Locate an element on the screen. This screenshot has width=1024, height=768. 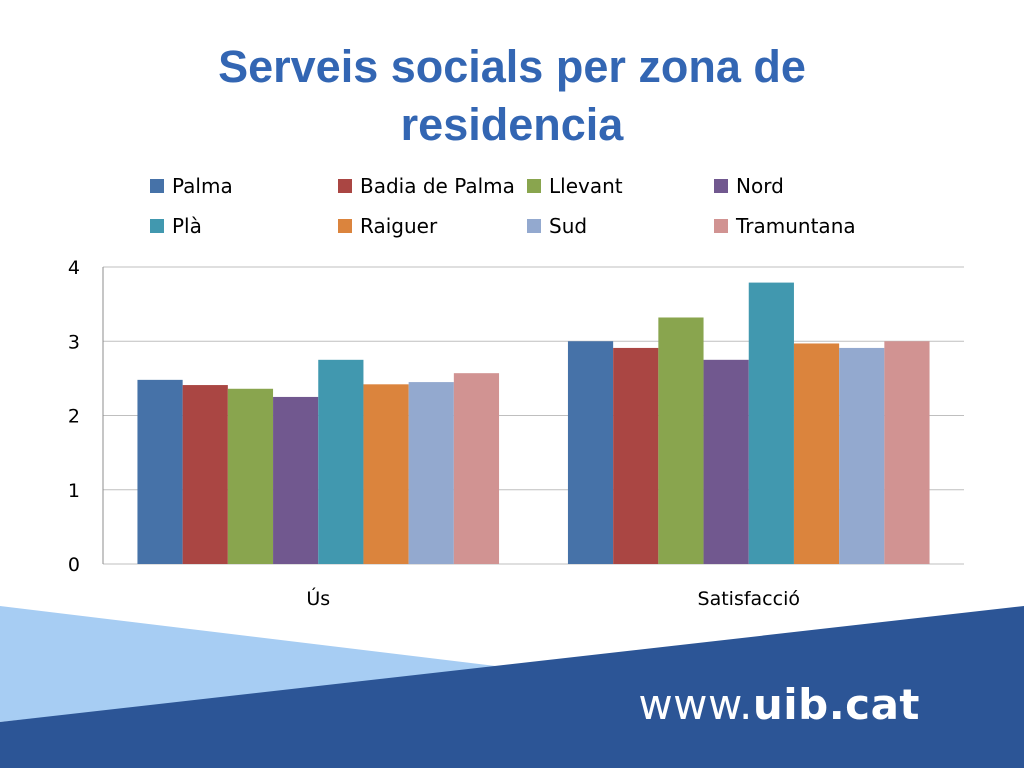
y-tick-label: 1 is located at coordinates (74, 491).